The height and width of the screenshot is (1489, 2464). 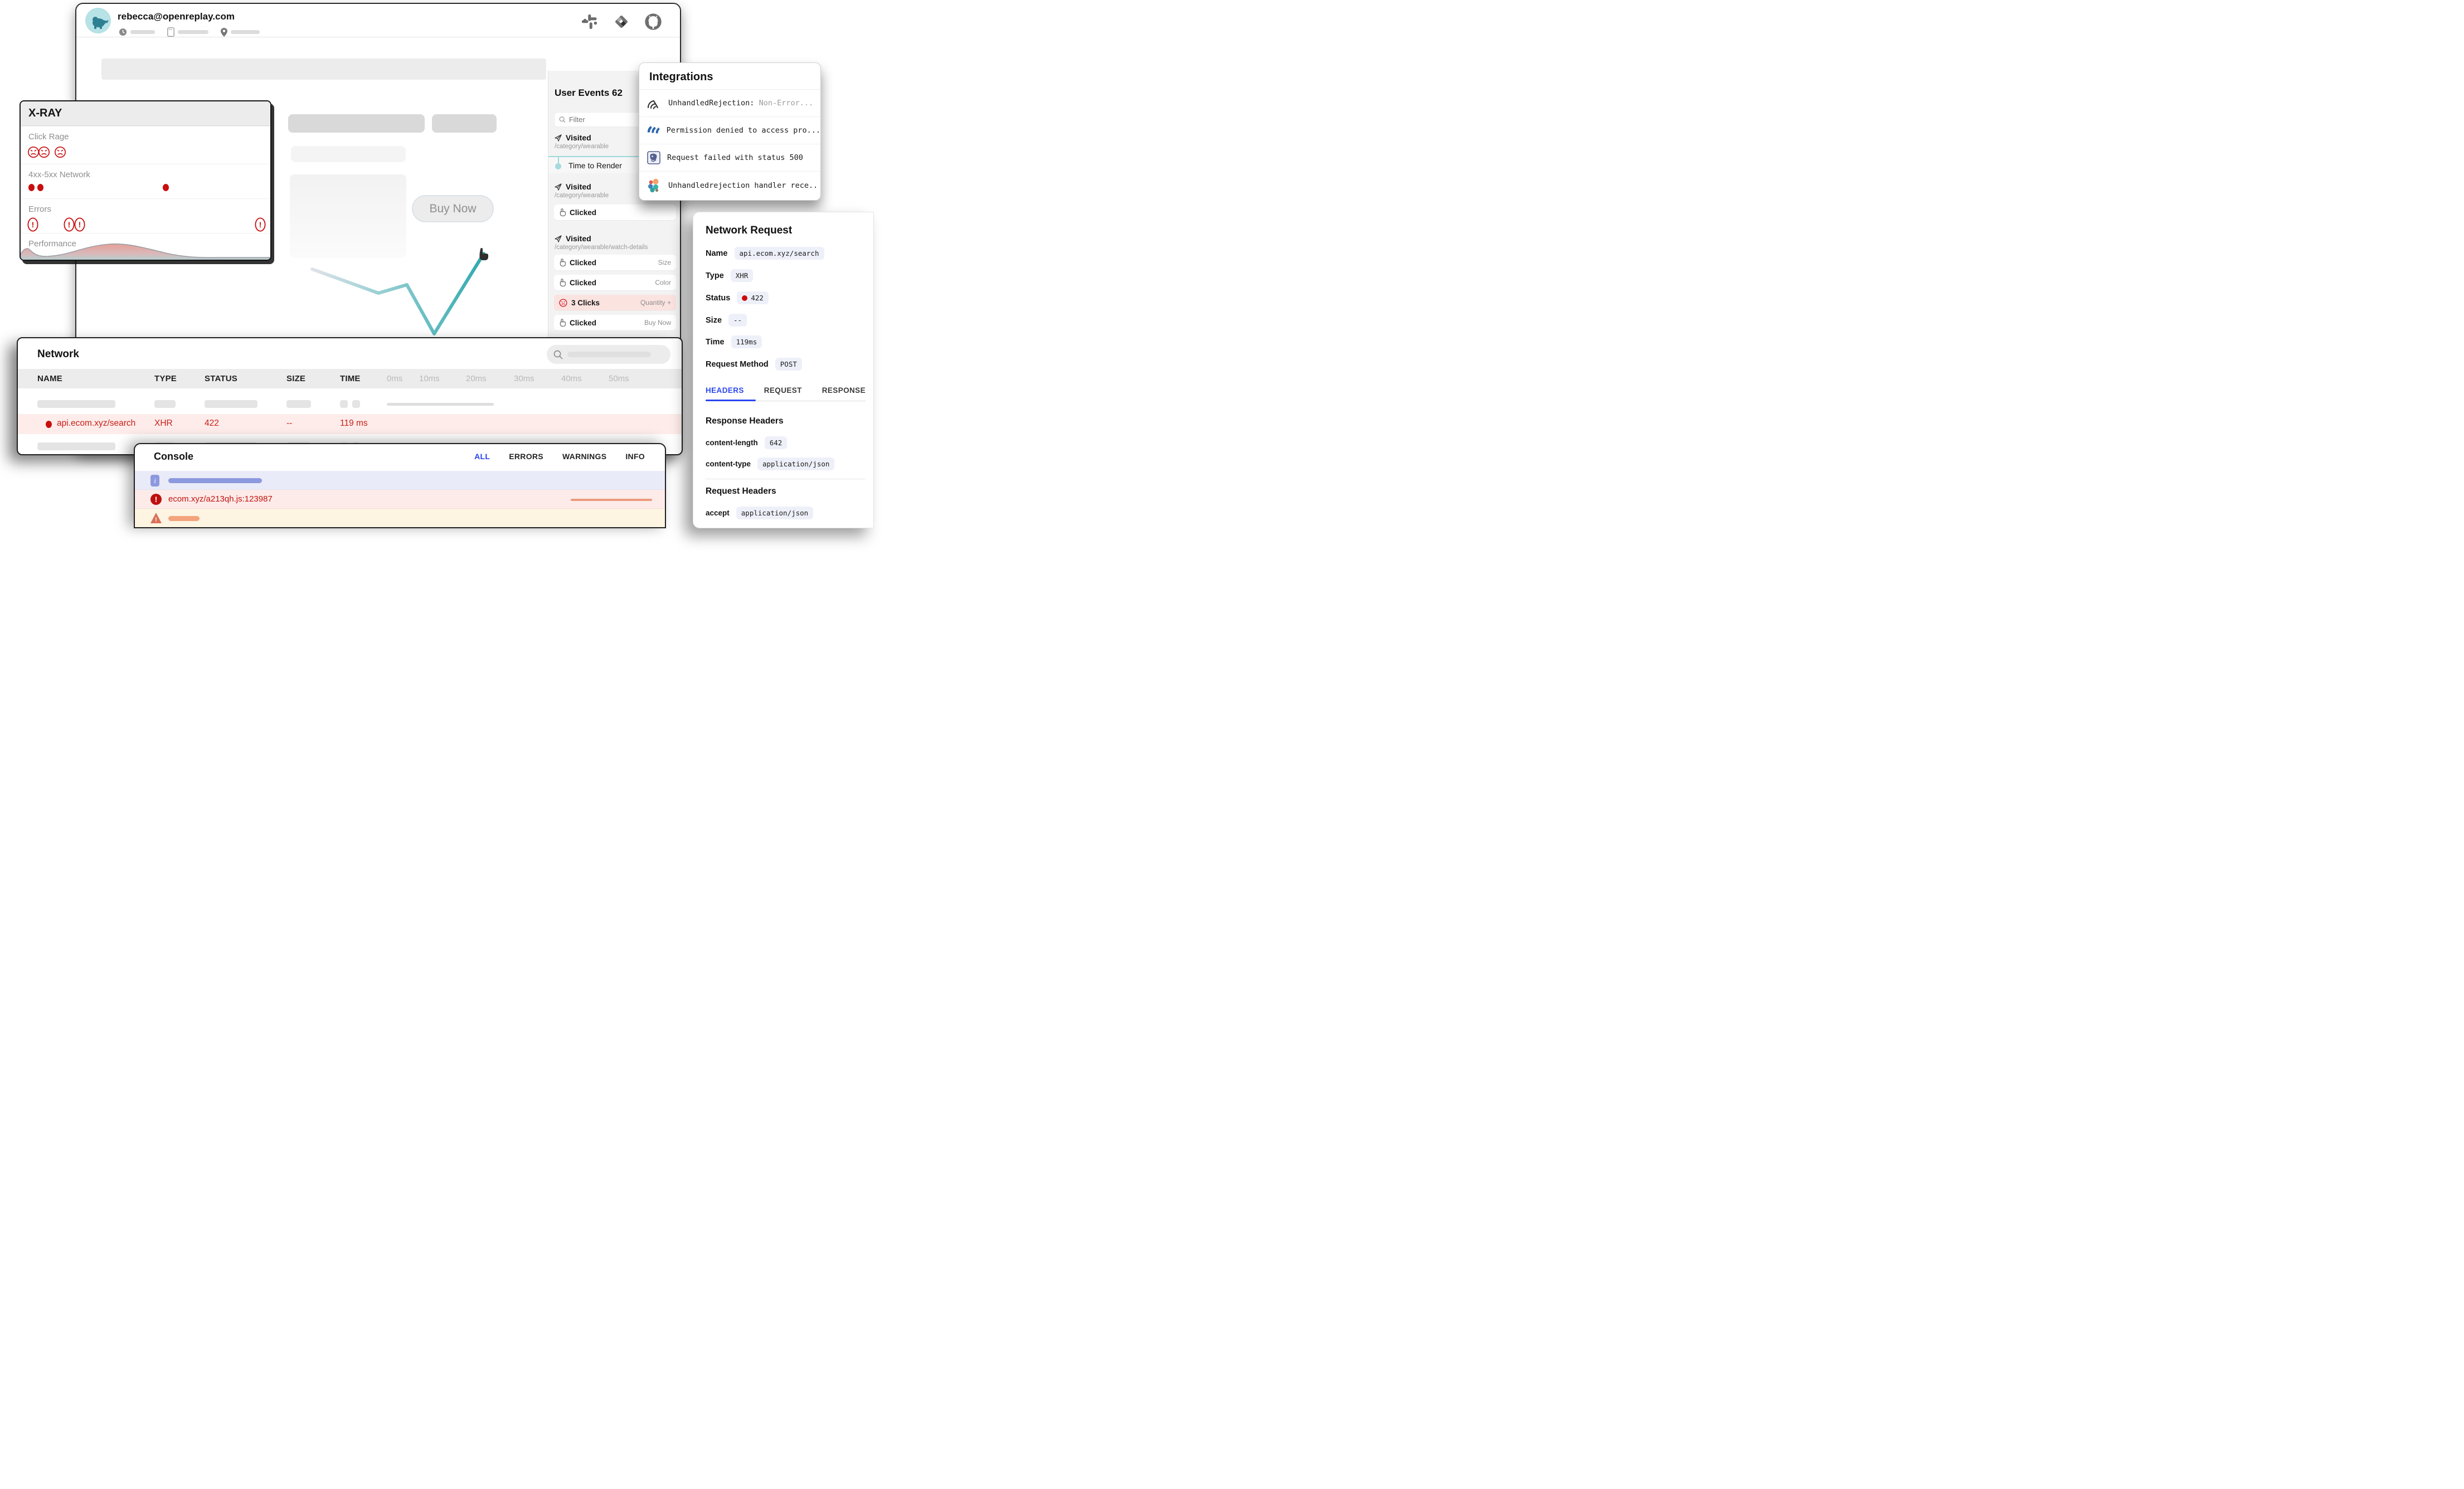 I want to click on console-panel: Console ALL ERRORS WARNINGS INFO i !, so click(x=400, y=485).